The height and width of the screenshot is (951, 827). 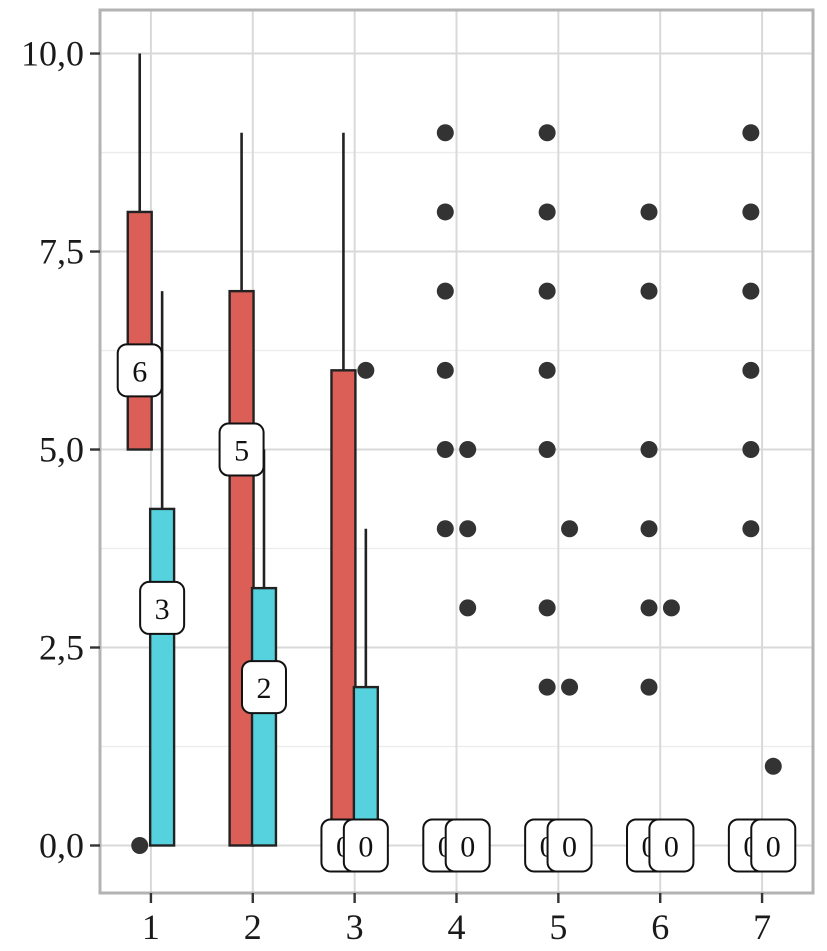 I want to click on y-tick-label: 0,0, so click(x=61, y=845).